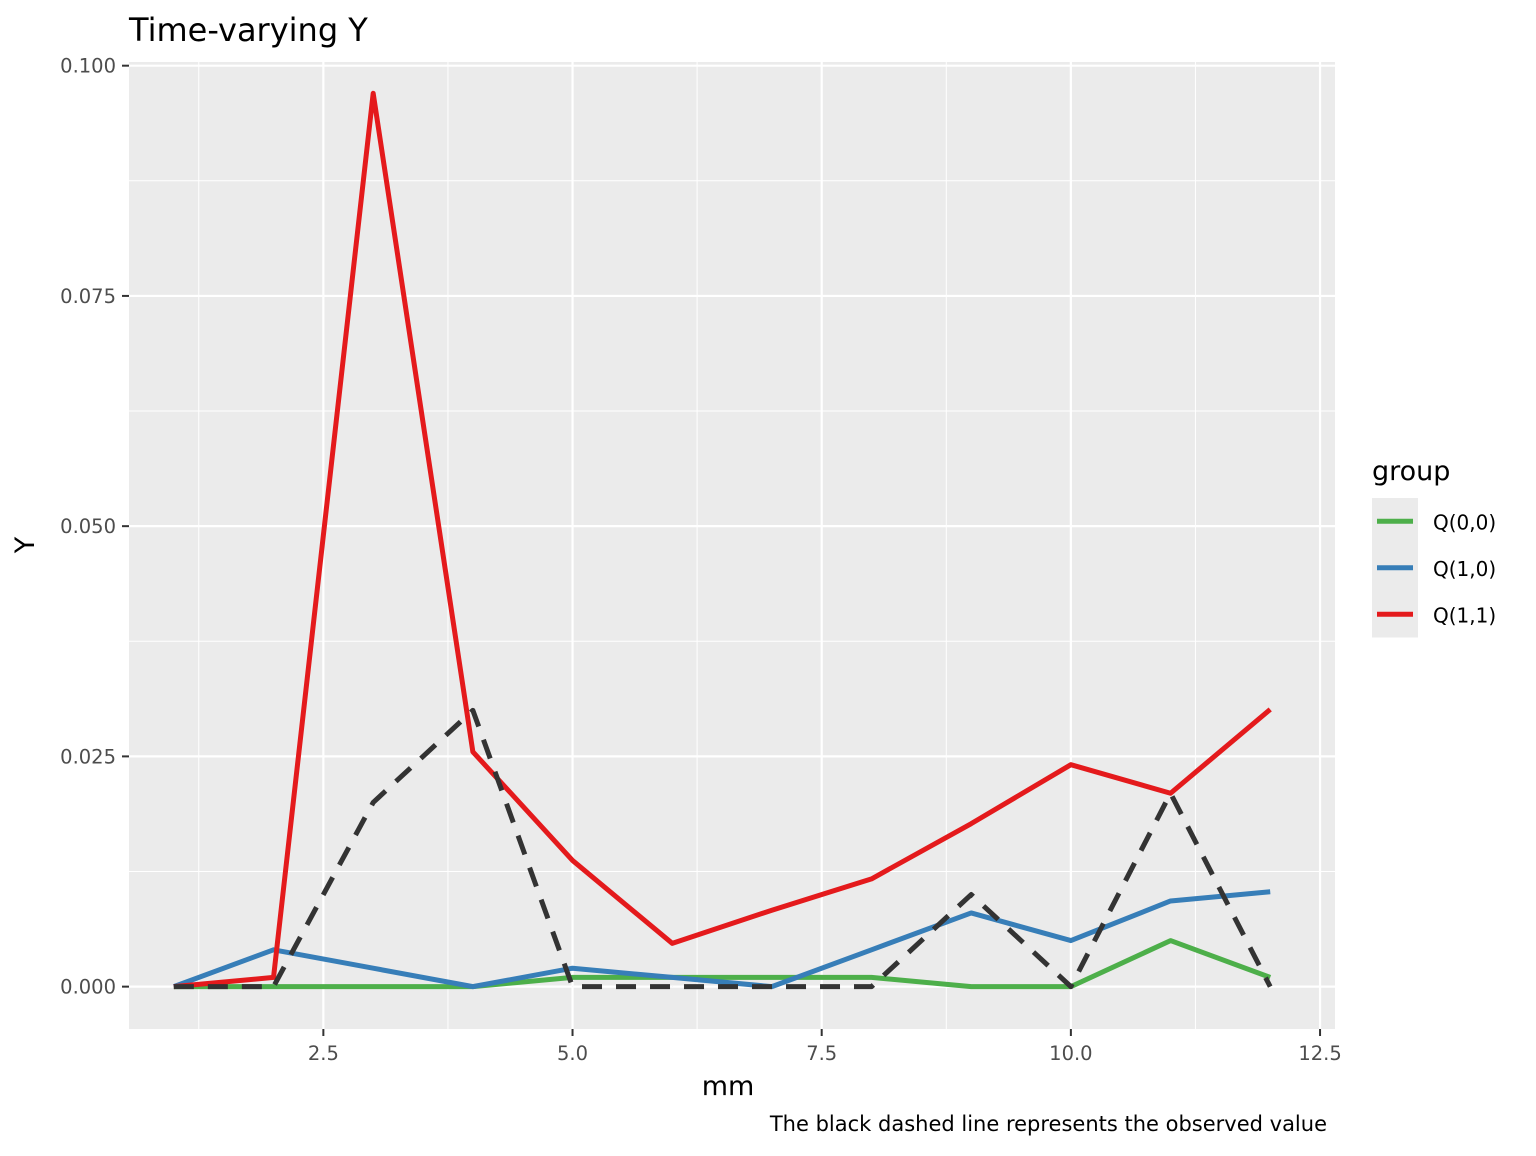 Image resolution: width=1536 pixels, height=1156 pixels. Describe the element at coordinates (88, 66) in the screenshot. I see `y-tick-label: 0.100` at that location.